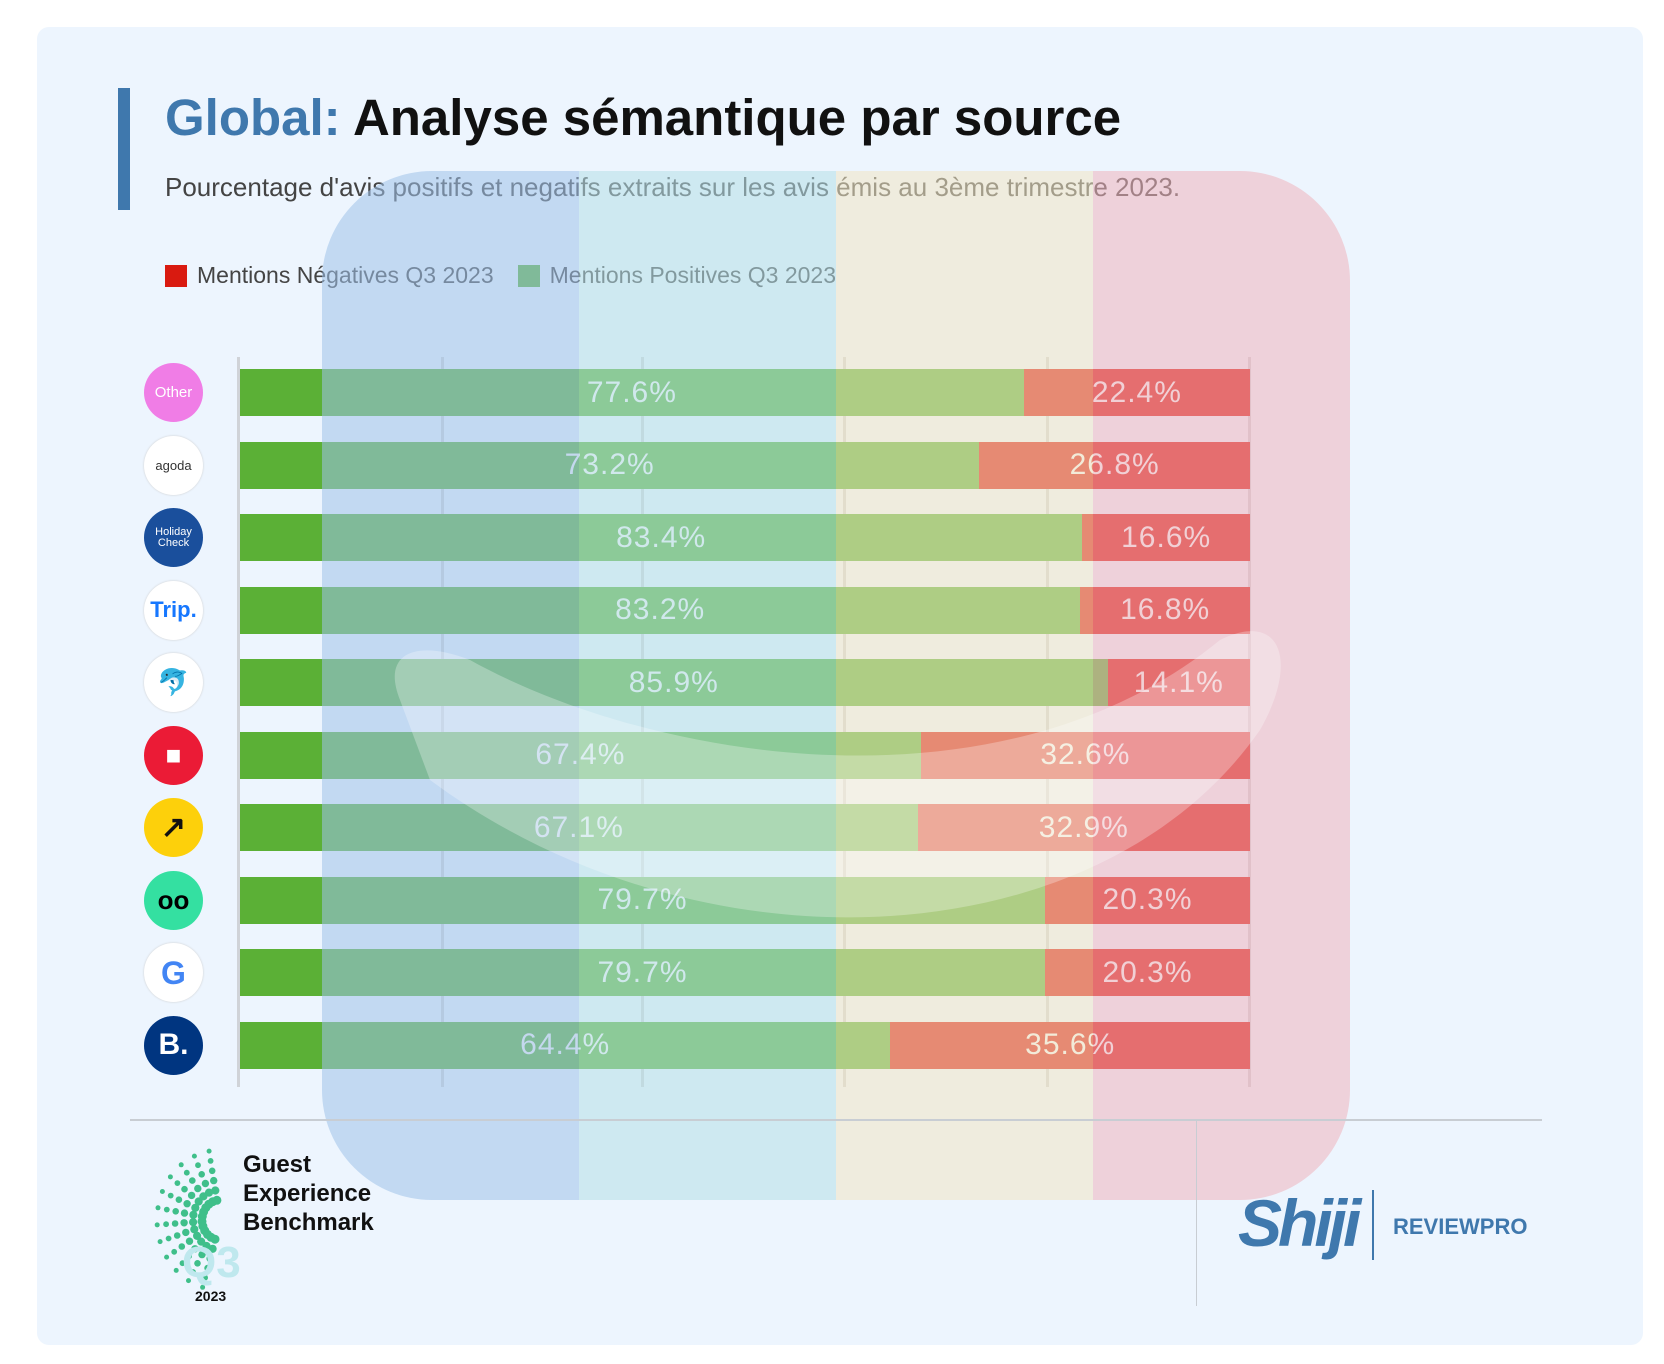 The image size is (1664, 1364). What do you see at coordinates (173, 827) in the screenshot?
I see `expedia-logo-icon: ↗` at bounding box center [173, 827].